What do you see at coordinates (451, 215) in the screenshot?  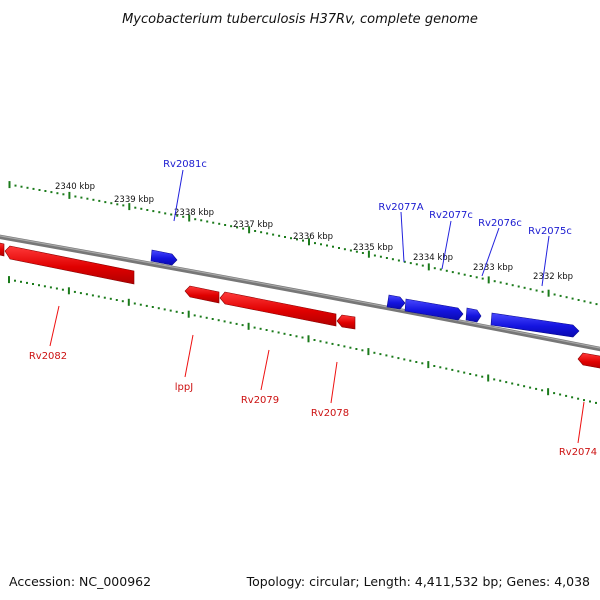 I see `label-rv2077c: Rv2077c` at bounding box center [451, 215].